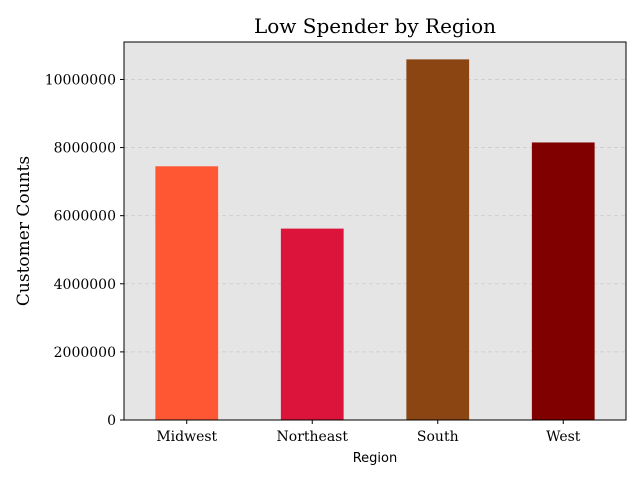  Describe the element at coordinates (186, 437) in the screenshot. I see `x-tick-label: Midwest` at that location.